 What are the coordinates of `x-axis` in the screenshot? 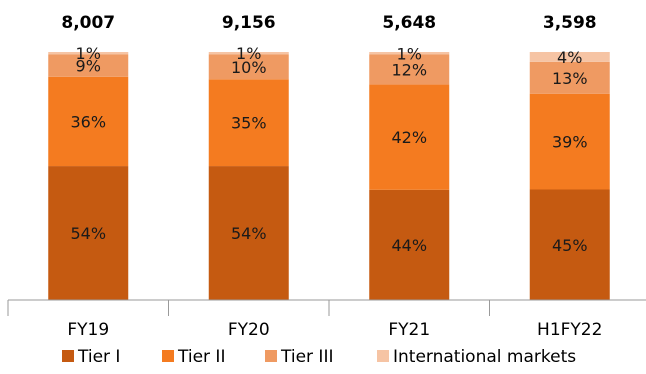 It's located at (326, 307).